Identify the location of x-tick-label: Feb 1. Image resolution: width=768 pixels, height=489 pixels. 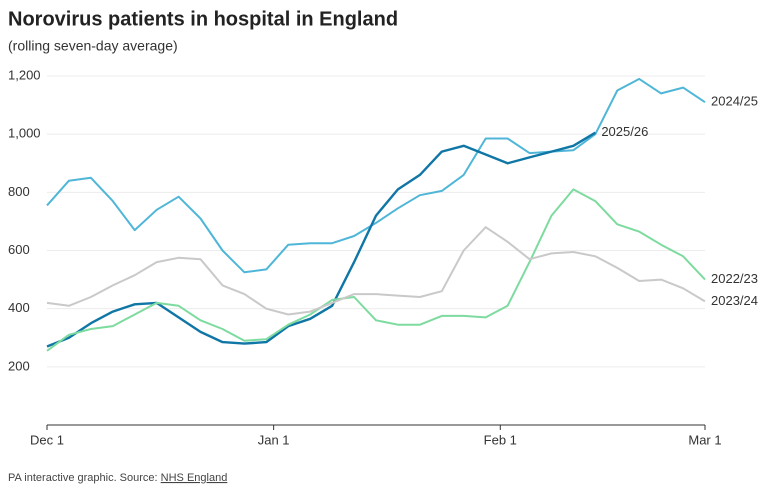
(500, 439).